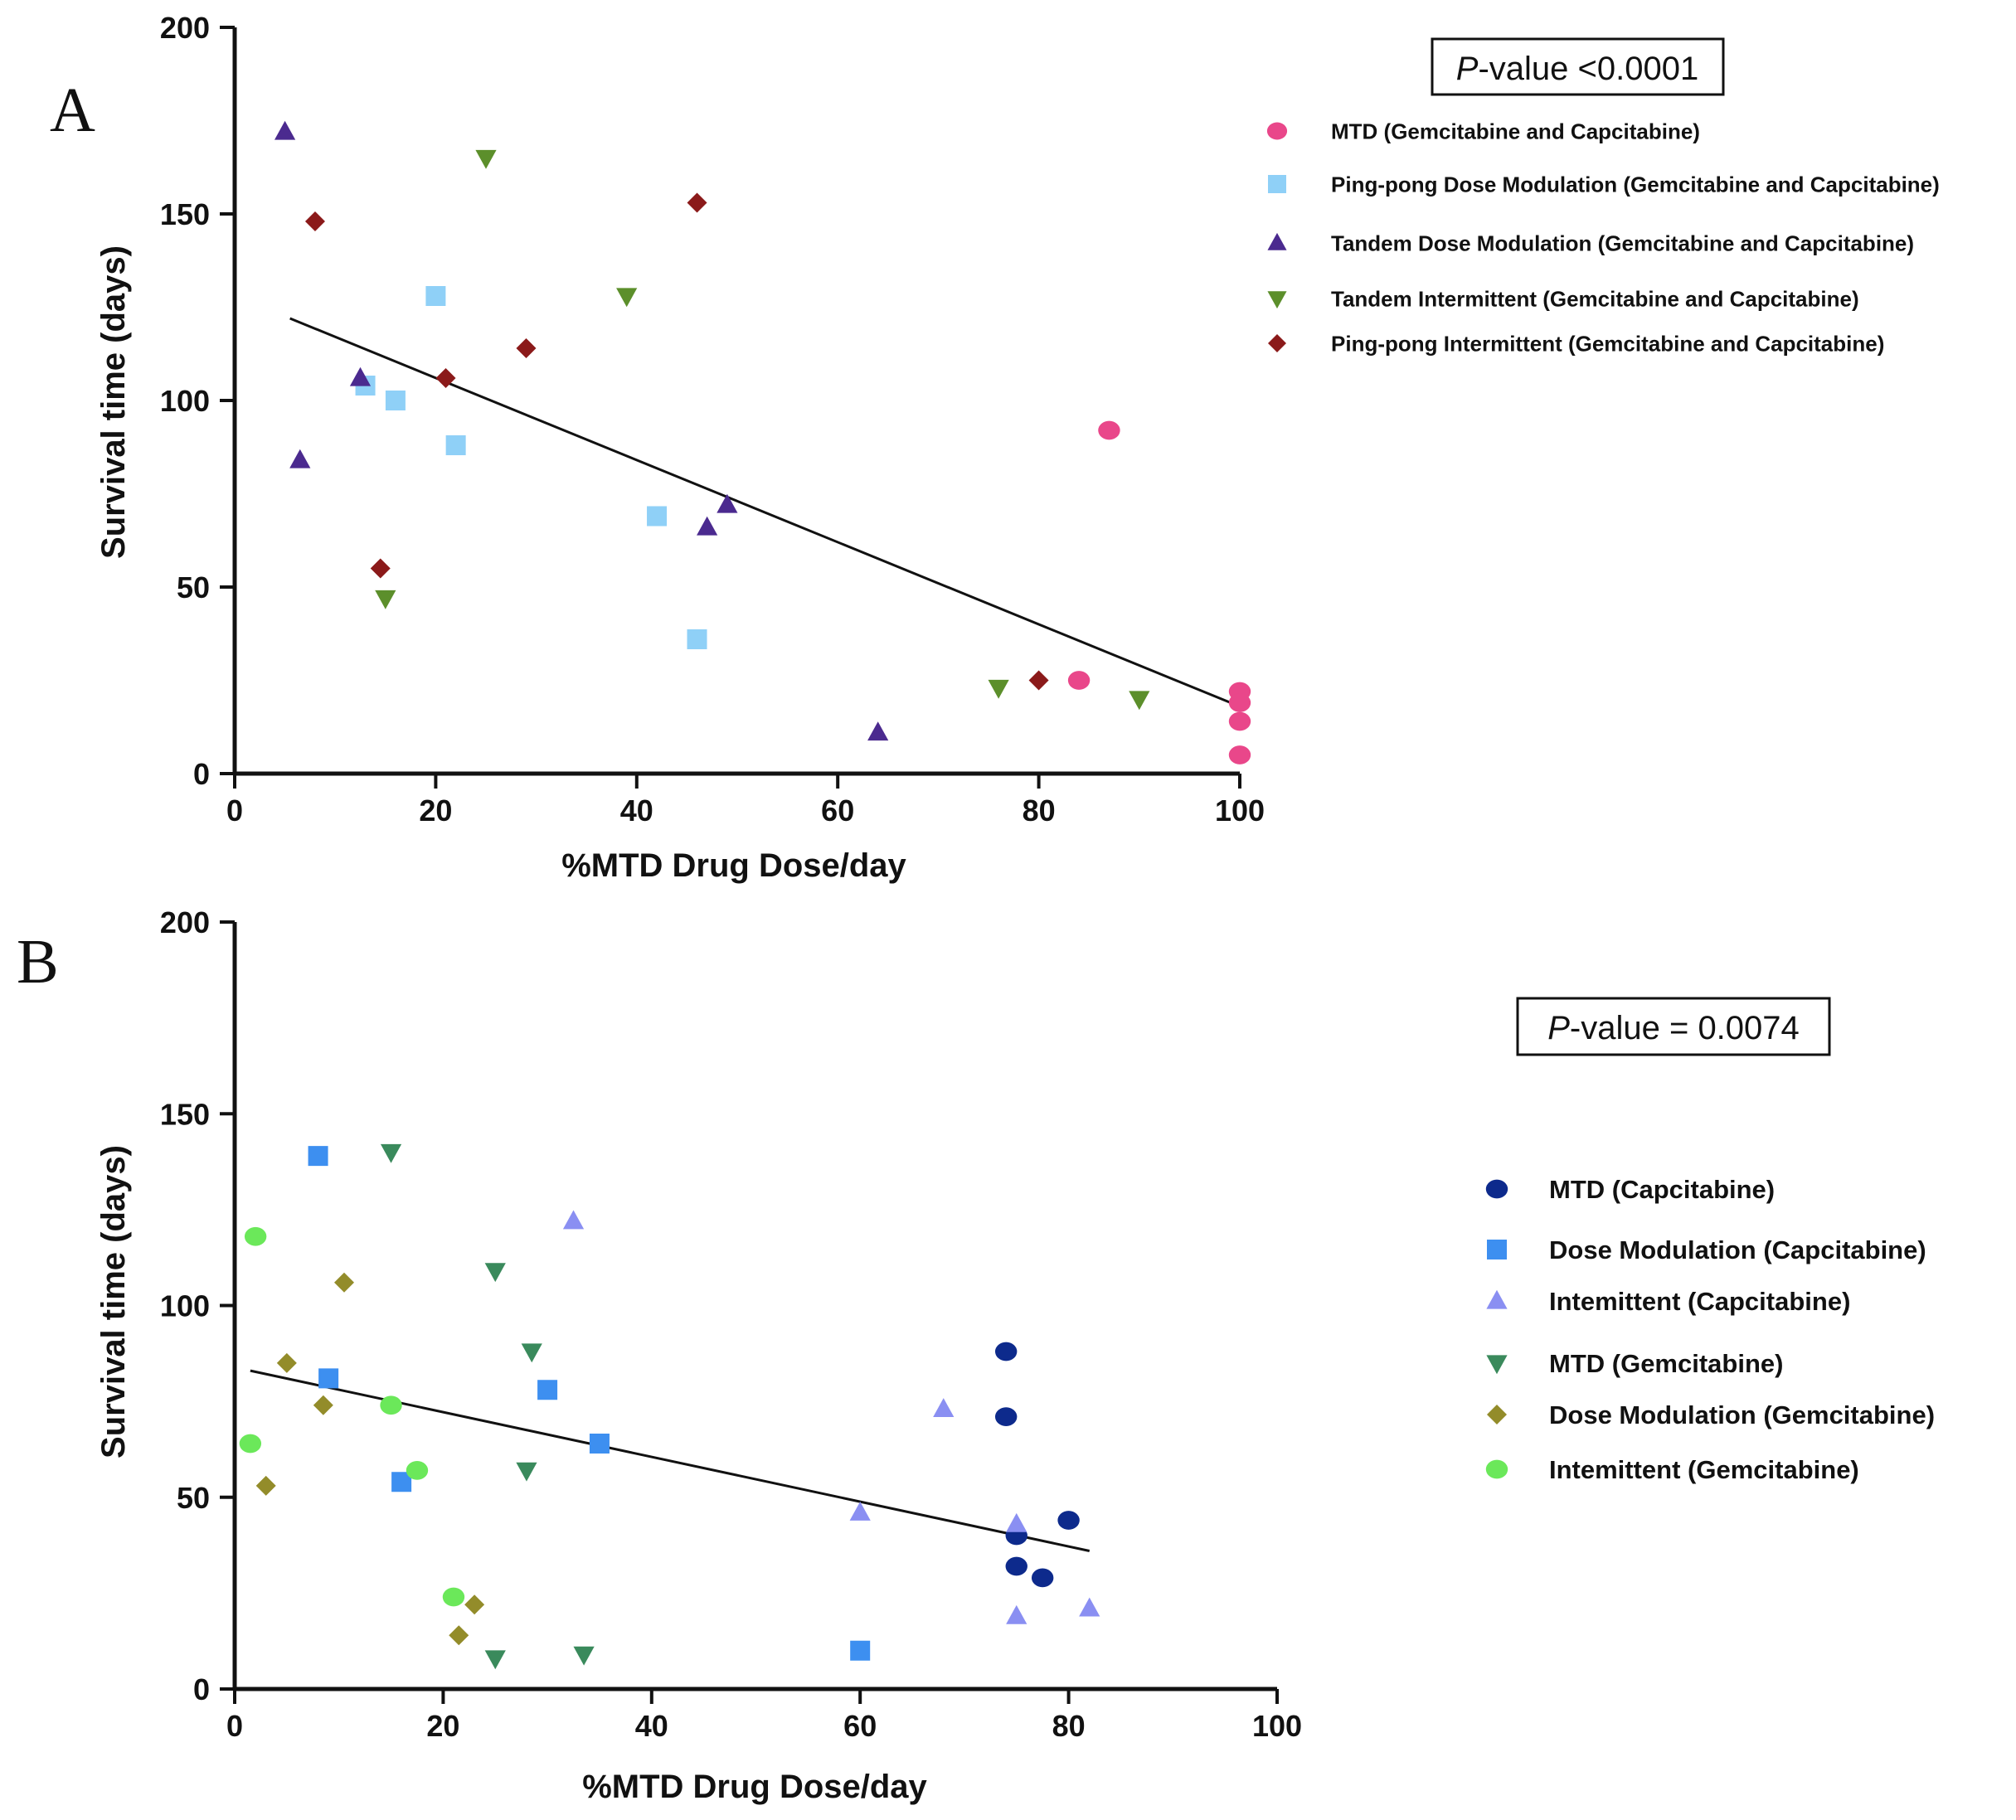  What do you see at coordinates (765, 512) in the screenshot?
I see `panel-a-regression-line` at bounding box center [765, 512].